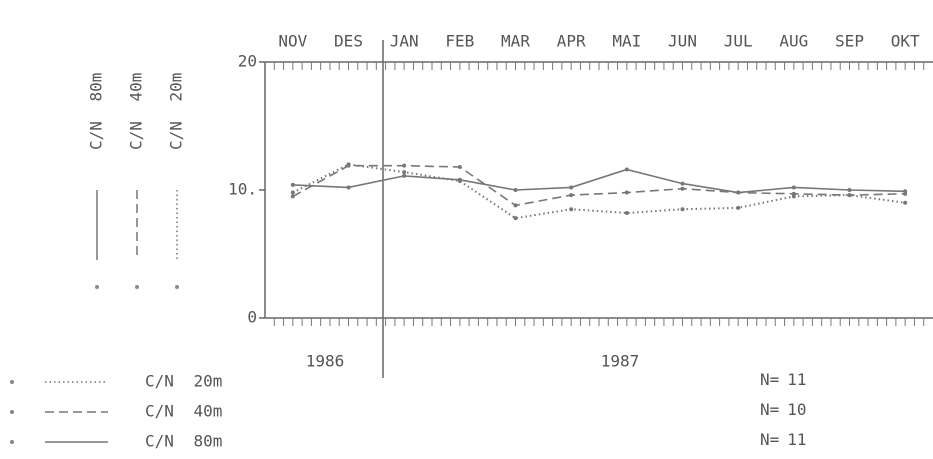 The height and width of the screenshot is (459, 933). I want to click on x-tick-label: MAR, so click(515, 41).